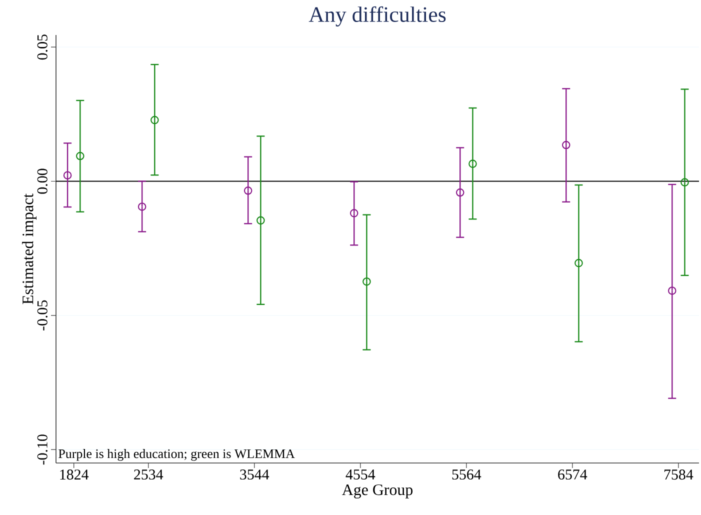  I want to click on y-axis-title: Estimated impact, so click(29, 249).